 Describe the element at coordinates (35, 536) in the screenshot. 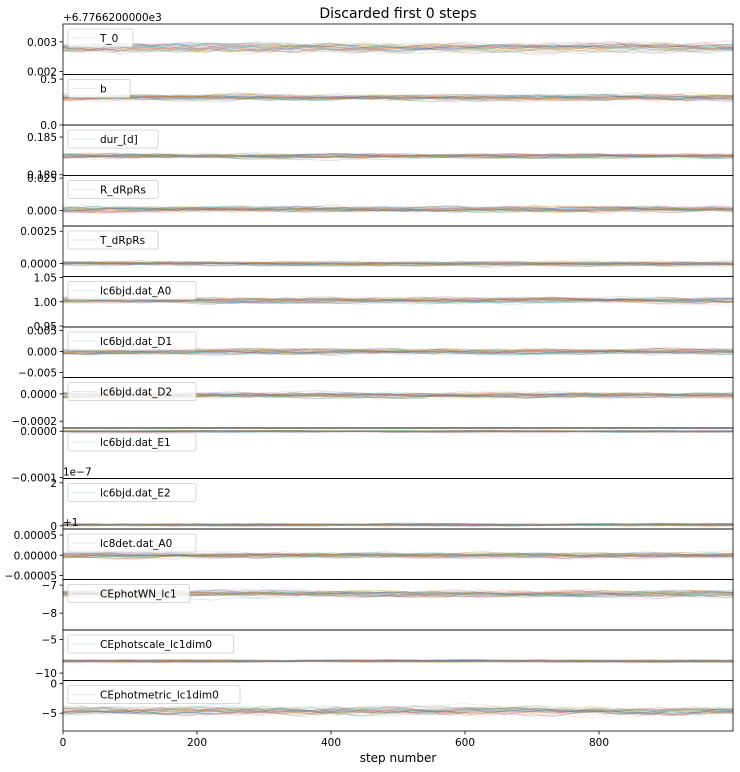

I see `y-tick-label: 0.00005` at that location.